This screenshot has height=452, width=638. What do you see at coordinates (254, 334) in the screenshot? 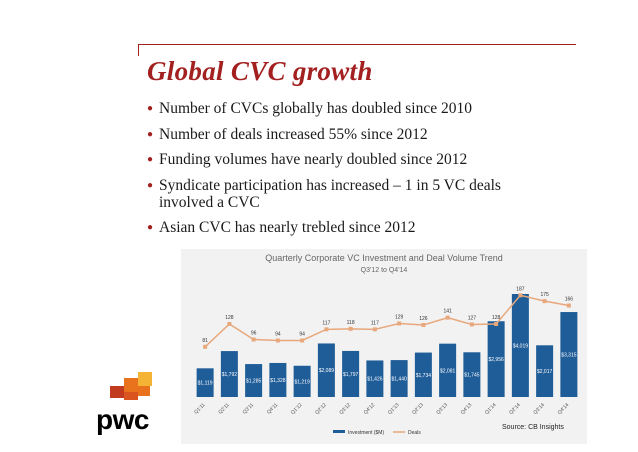
I see `deals-label: 96` at bounding box center [254, 334].